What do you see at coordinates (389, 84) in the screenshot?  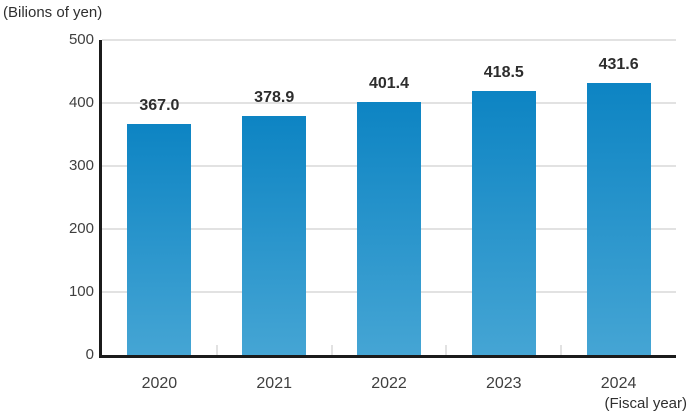 I see `bar-value-label-2022: 401.4` at bounding box center [389, 84].